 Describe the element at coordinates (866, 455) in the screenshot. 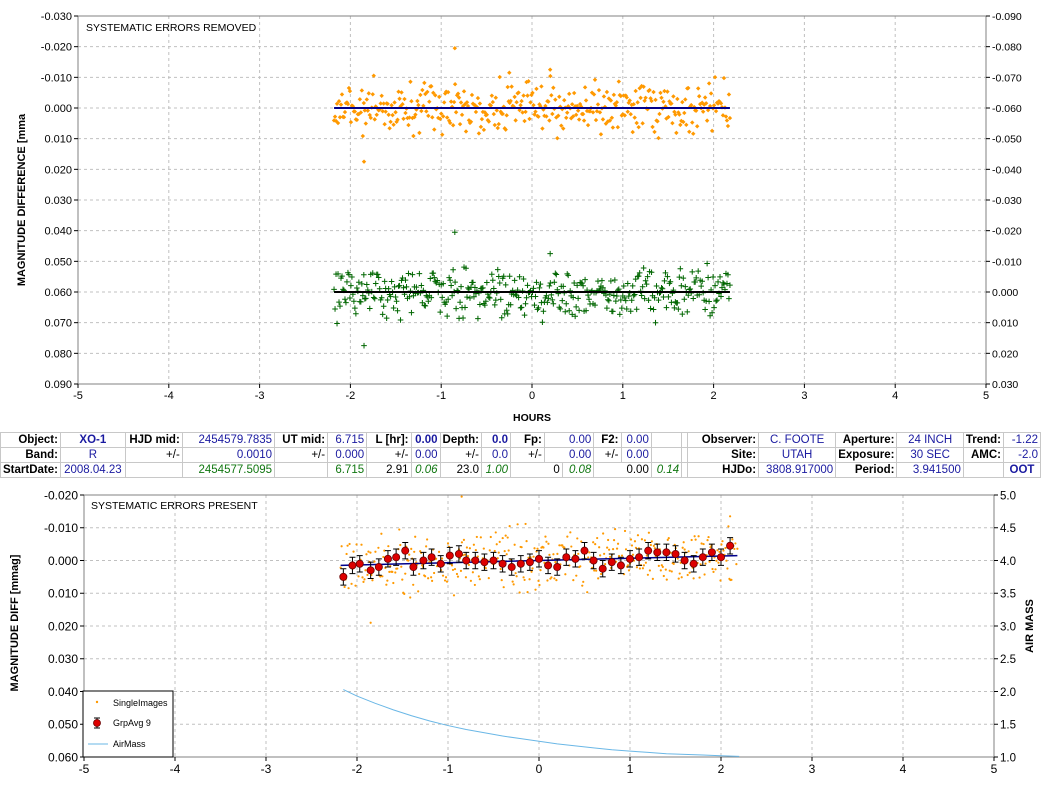

I see `exposure-label: Exposure:` at that location.